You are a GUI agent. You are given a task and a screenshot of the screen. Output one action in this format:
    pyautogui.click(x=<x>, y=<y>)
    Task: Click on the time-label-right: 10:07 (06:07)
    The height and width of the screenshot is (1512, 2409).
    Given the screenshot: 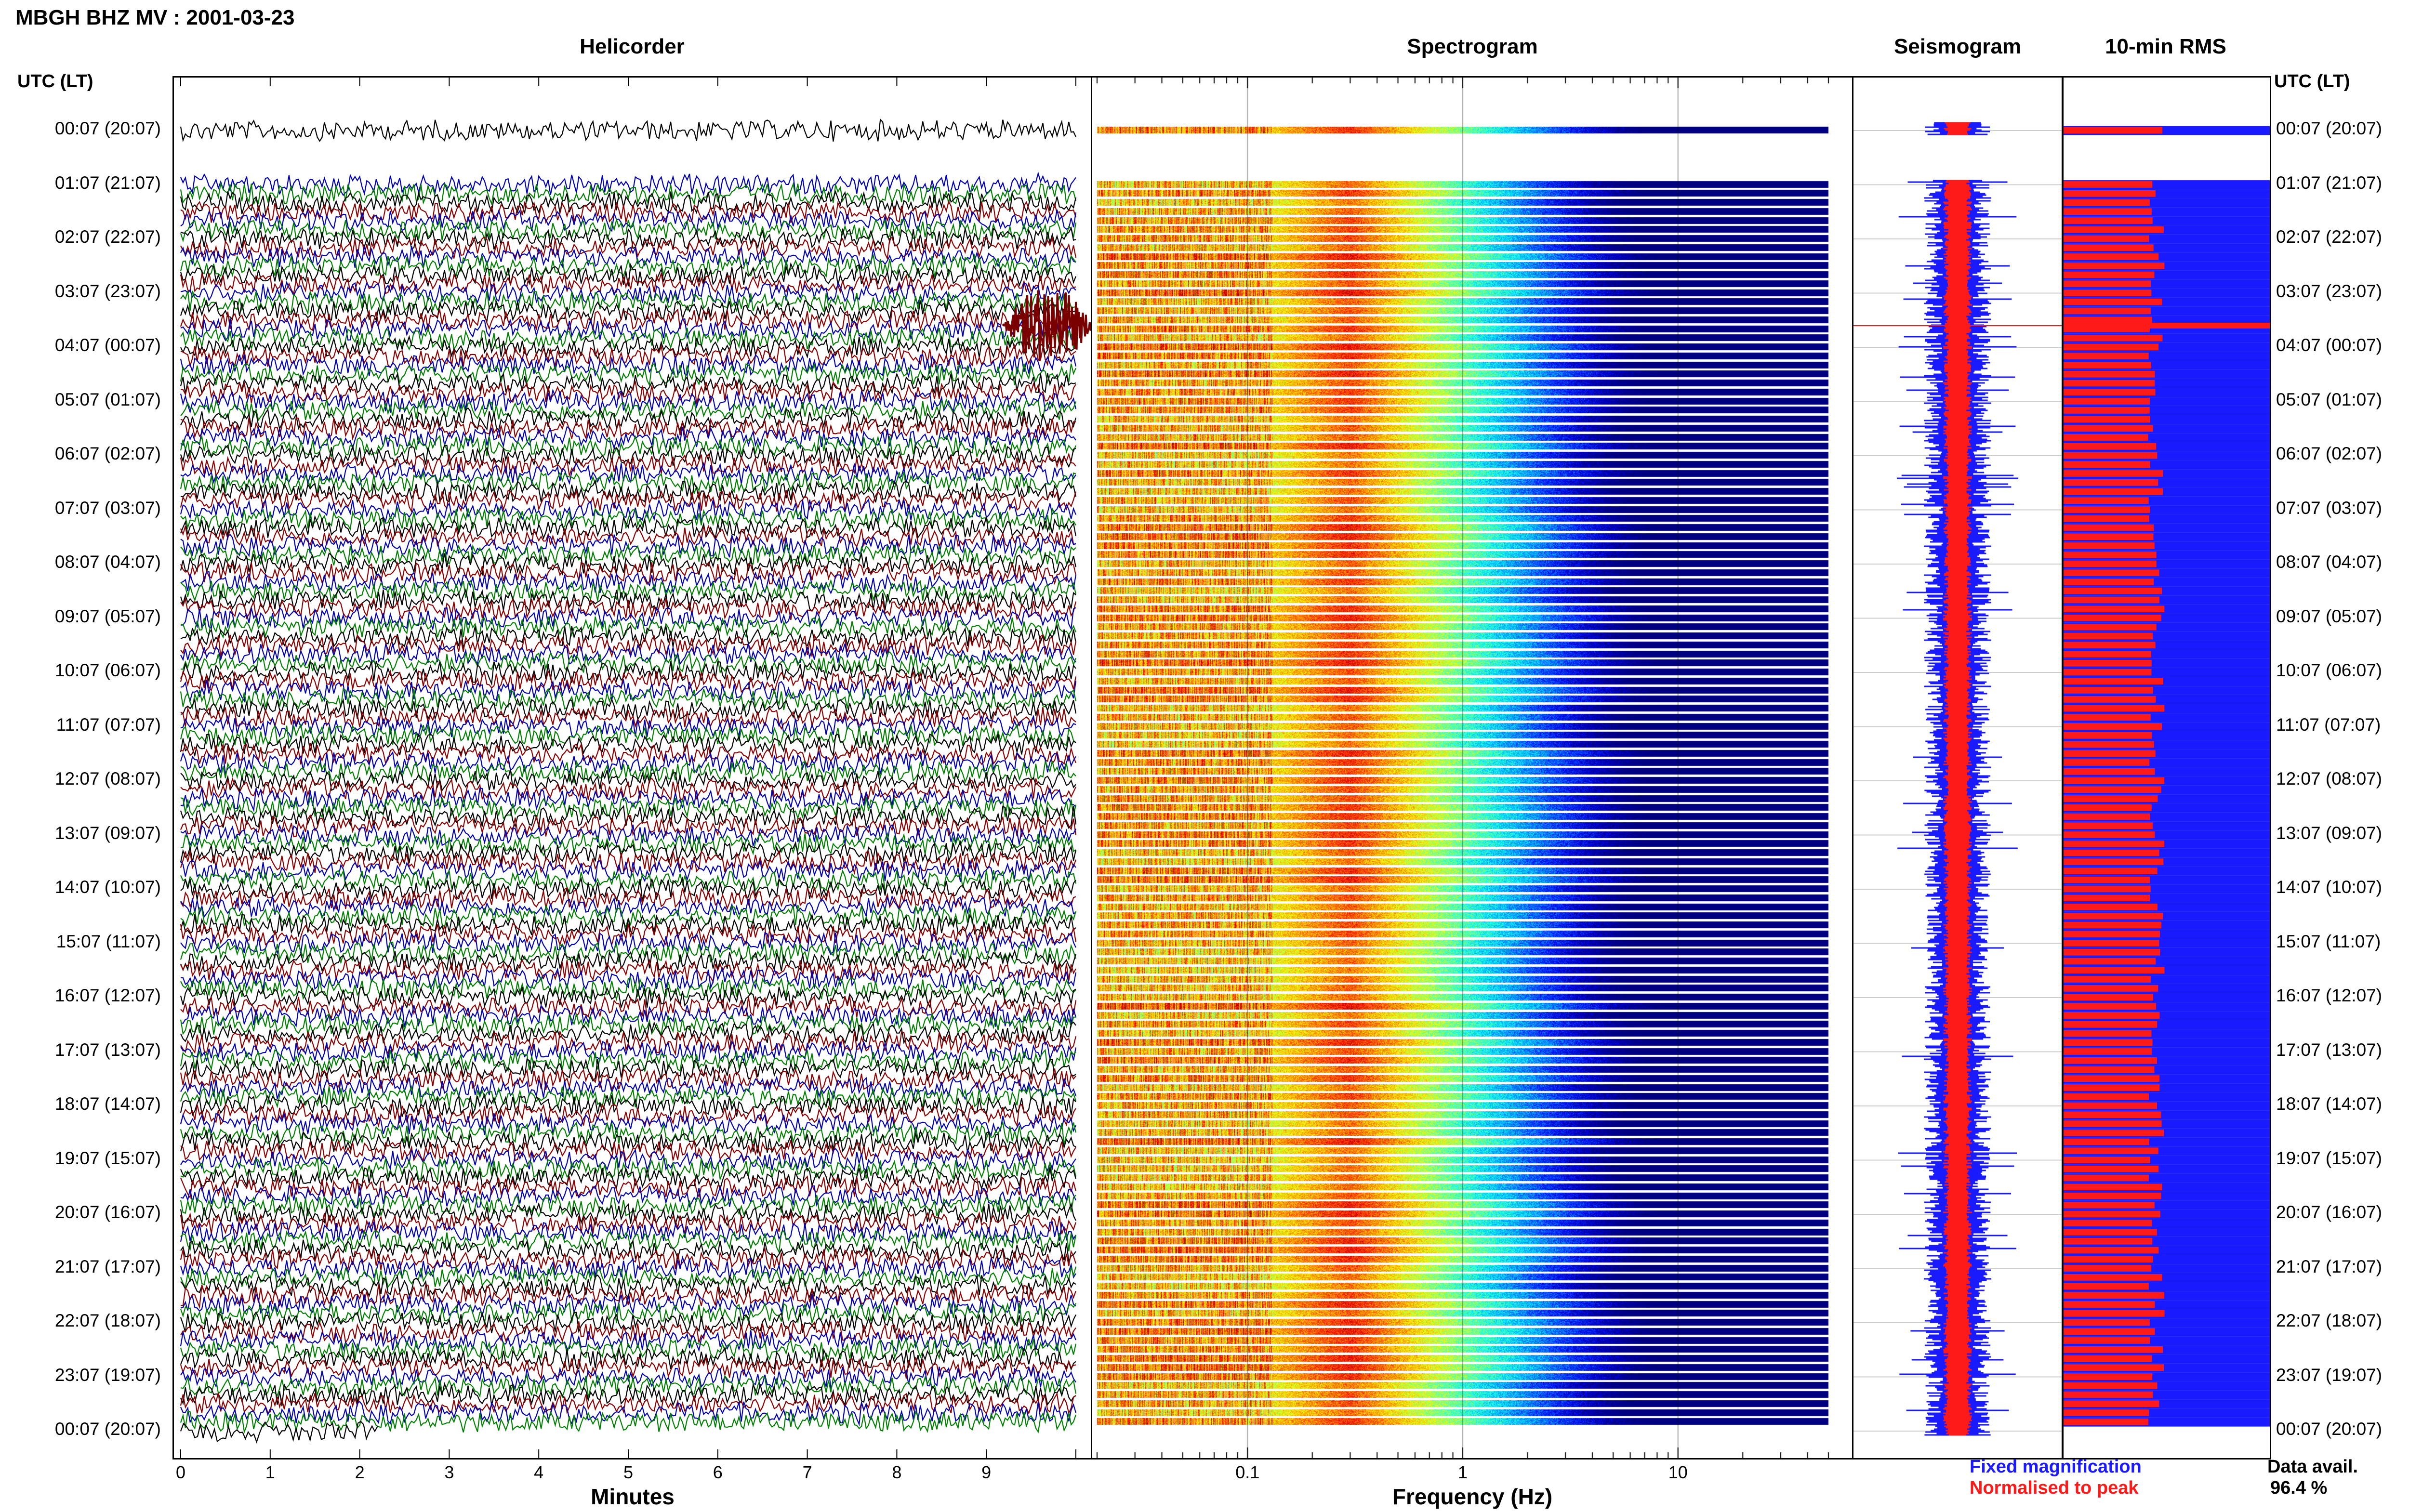 What is the action you would take?
    pyautogui.click(x=2329, y=670)
    